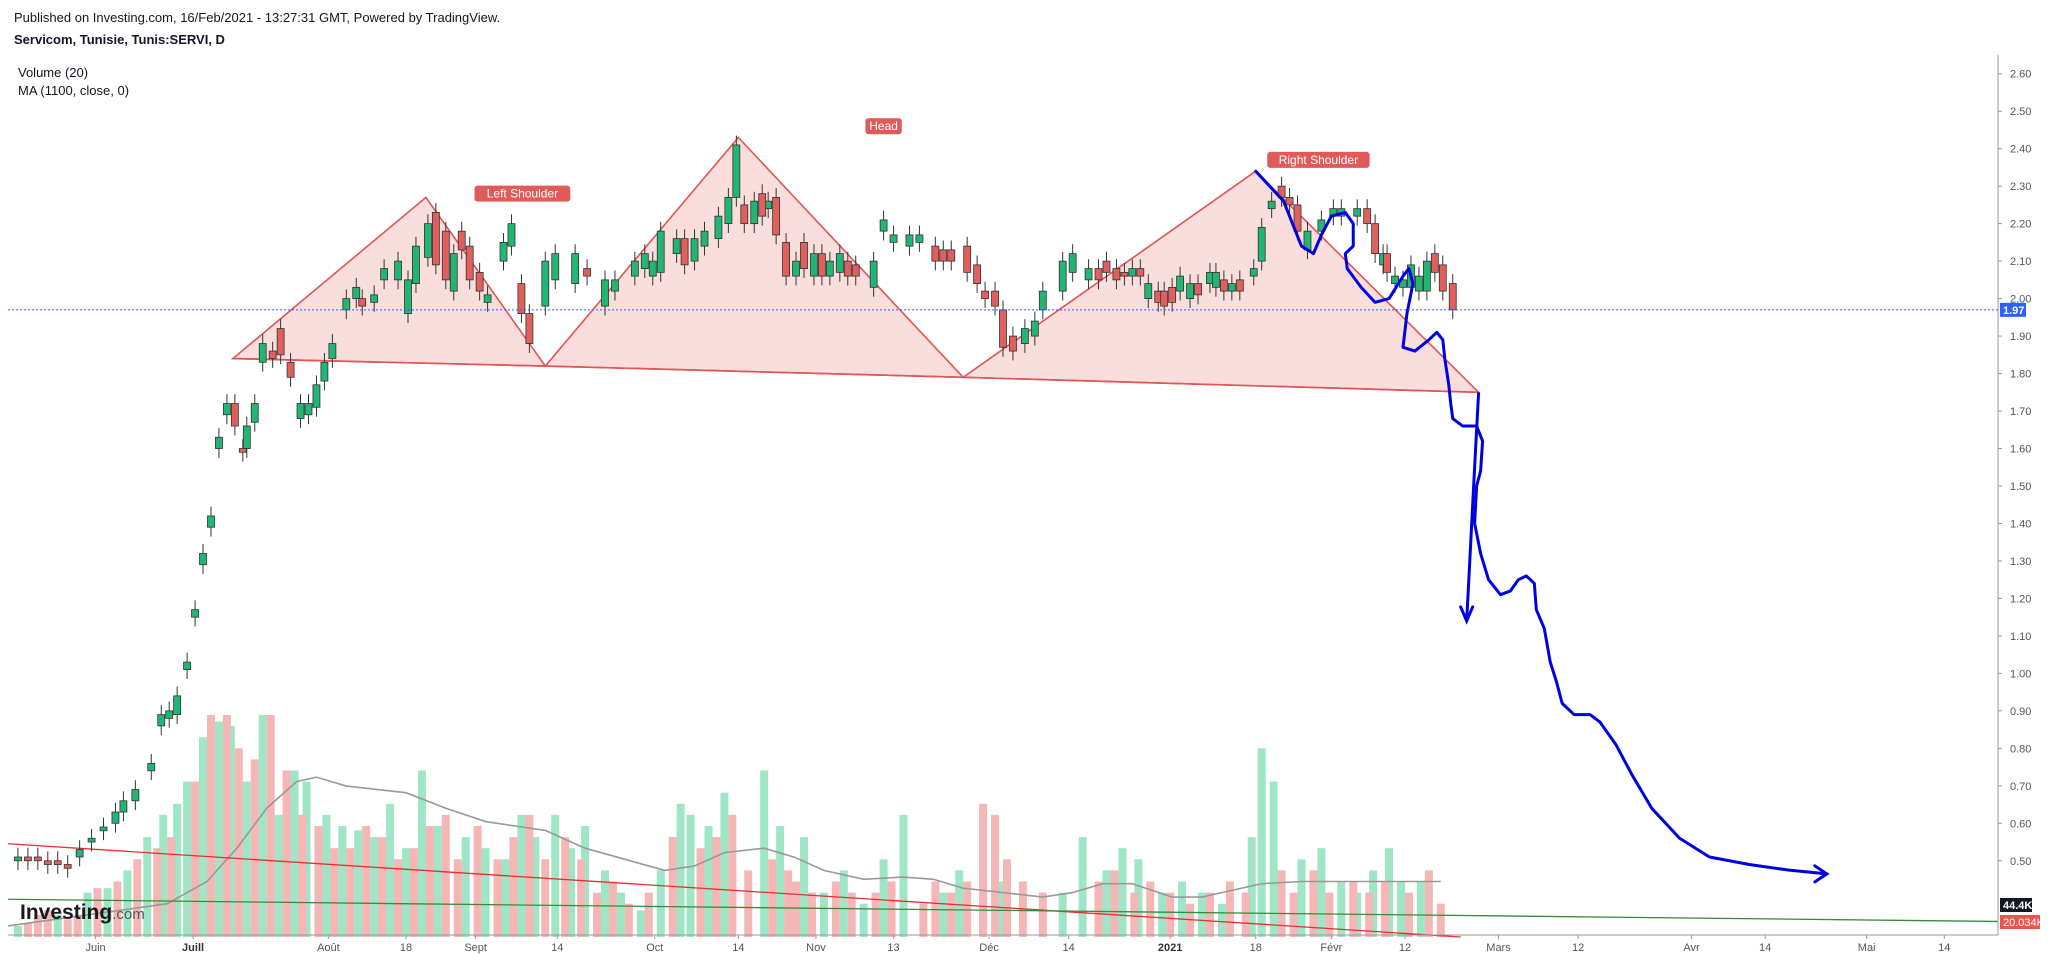  I want to click on time-tick-label: Juin, so click(95, 948).